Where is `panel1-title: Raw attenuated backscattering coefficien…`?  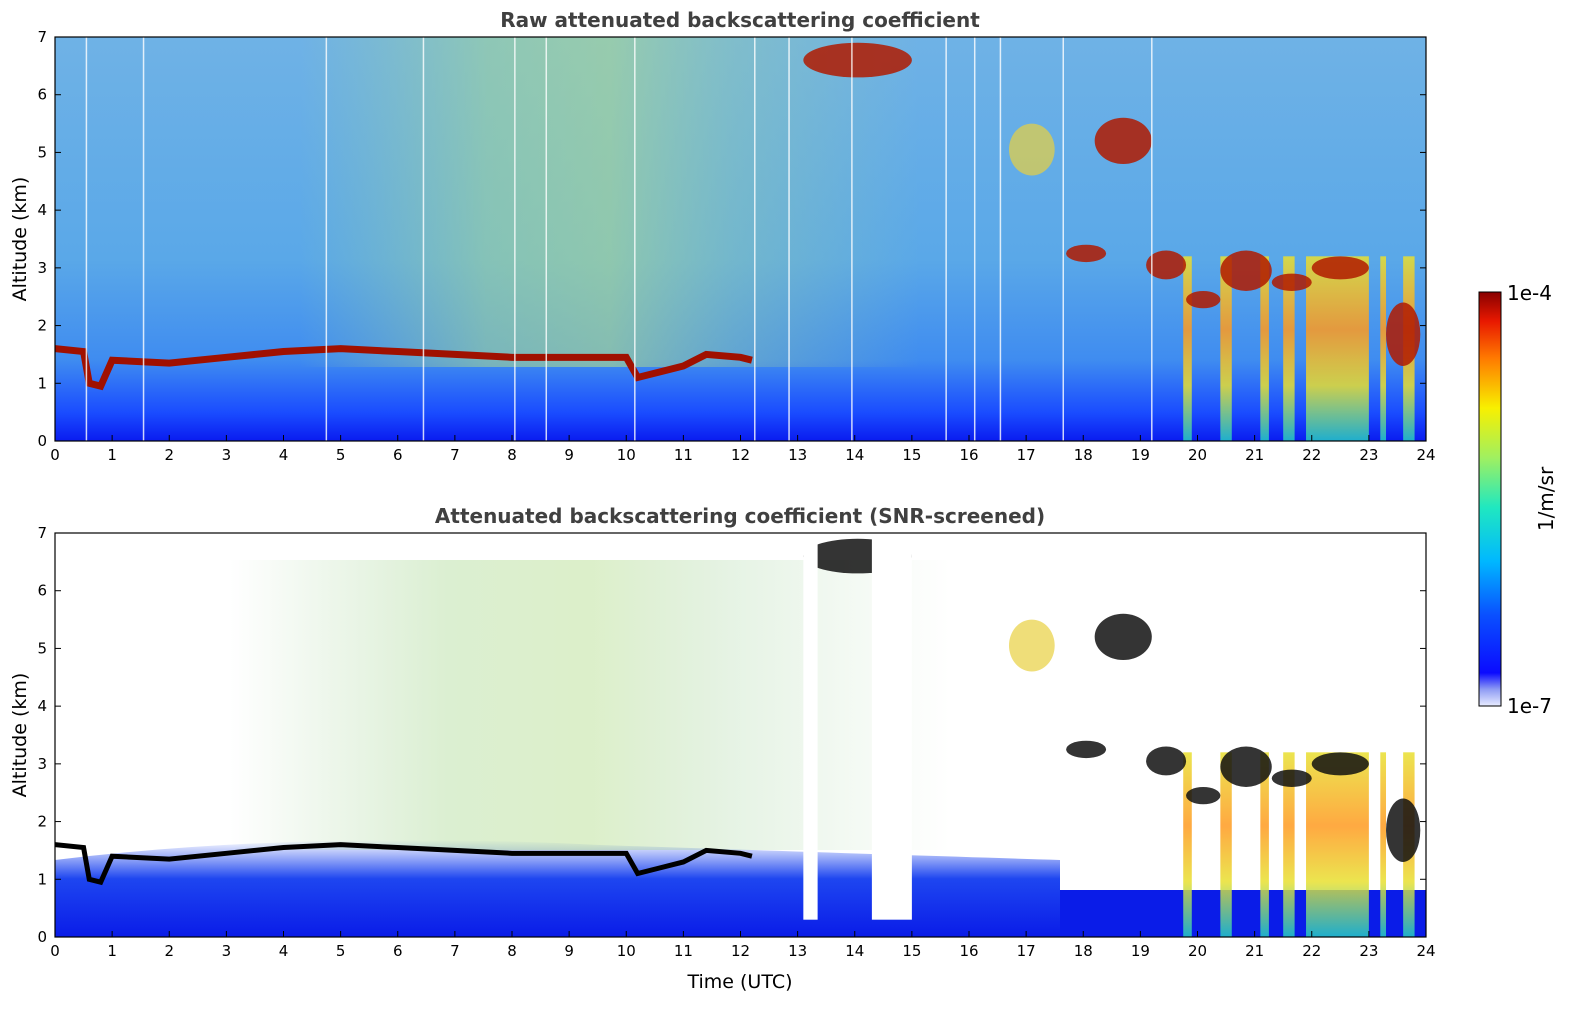 panel1-title: Raw attenuated backscattering coefficien… is located at coordinates (740, 20).